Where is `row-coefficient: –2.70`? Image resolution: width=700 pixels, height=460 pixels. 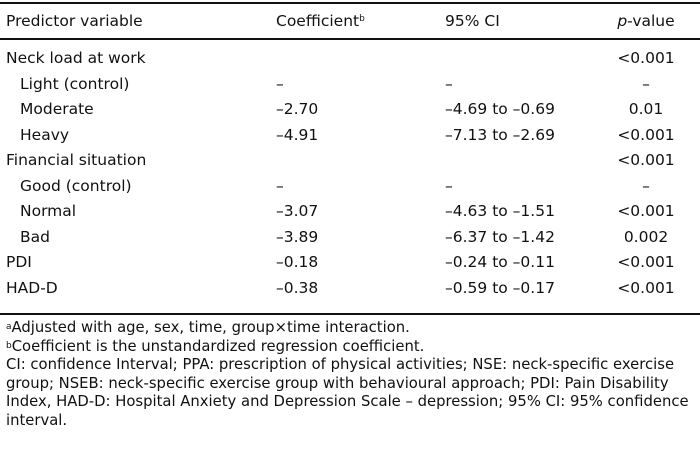
row-coefficient: –2.70 is located at coordinates (297, 109).